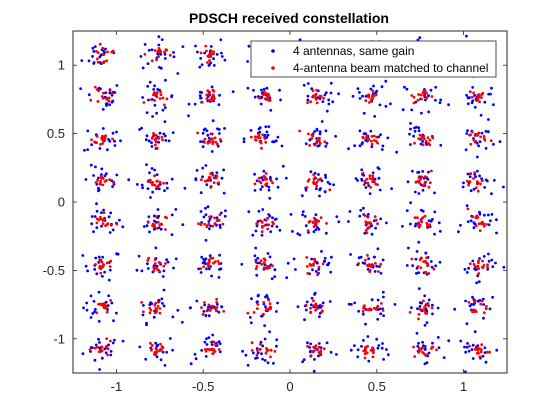 This screenshot has width=560, height=420. I want to click on x-tick-label: 0.5, so click(377, 386).